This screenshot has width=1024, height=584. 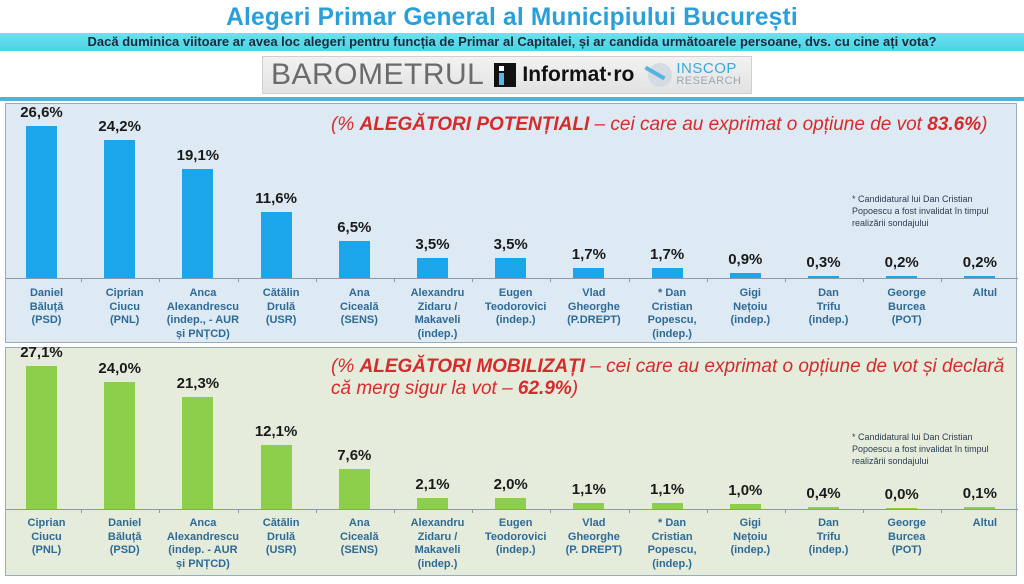 I want to click on value-label: 0,4%, so click(x=823, y=493).